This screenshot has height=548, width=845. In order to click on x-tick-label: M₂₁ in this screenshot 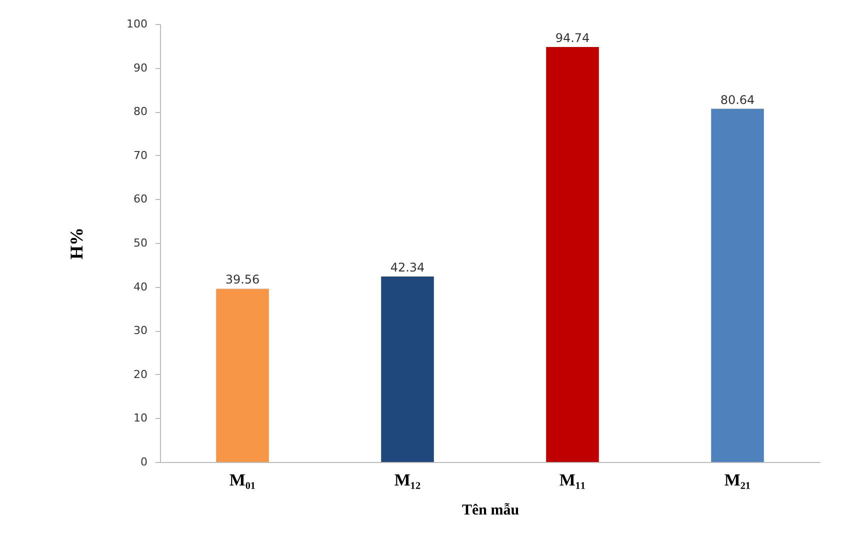, I will do `click(737, 480)`.